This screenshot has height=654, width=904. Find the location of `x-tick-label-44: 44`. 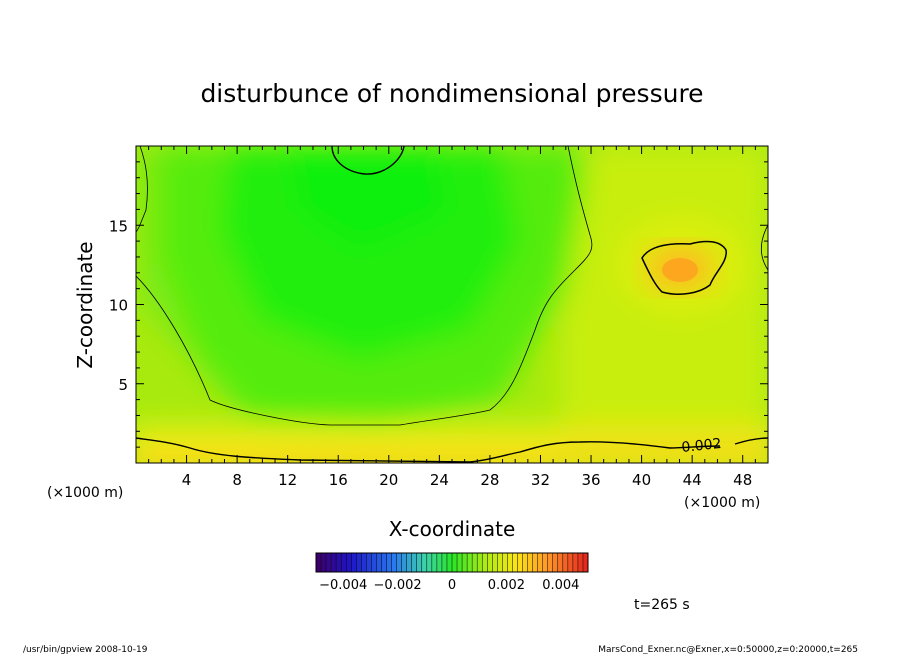

x-tick-label-44: 44 is located at coordinates (692, 480).